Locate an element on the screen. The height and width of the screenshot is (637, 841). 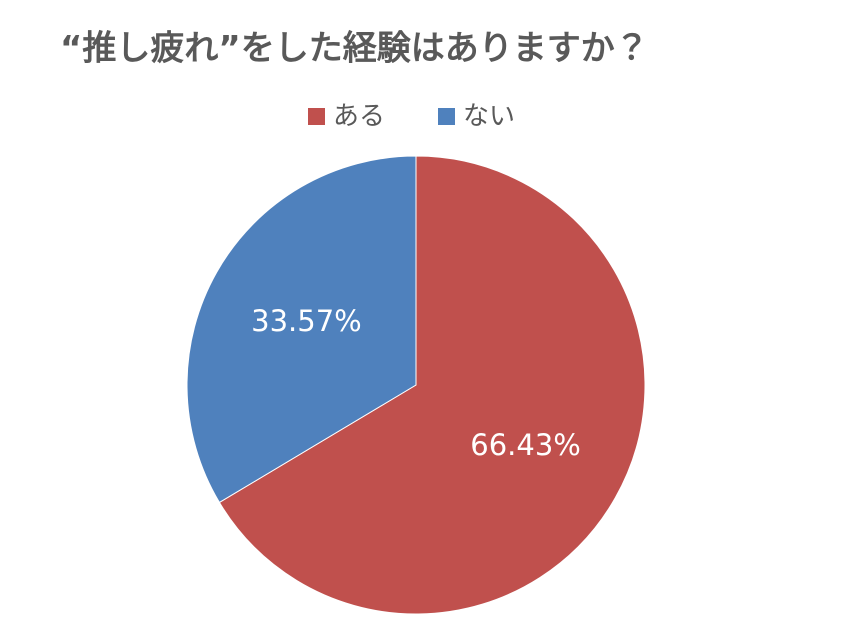
chart-title: “推し疲れ”をした経験はありますか？ is located at coordinates (354, 49).